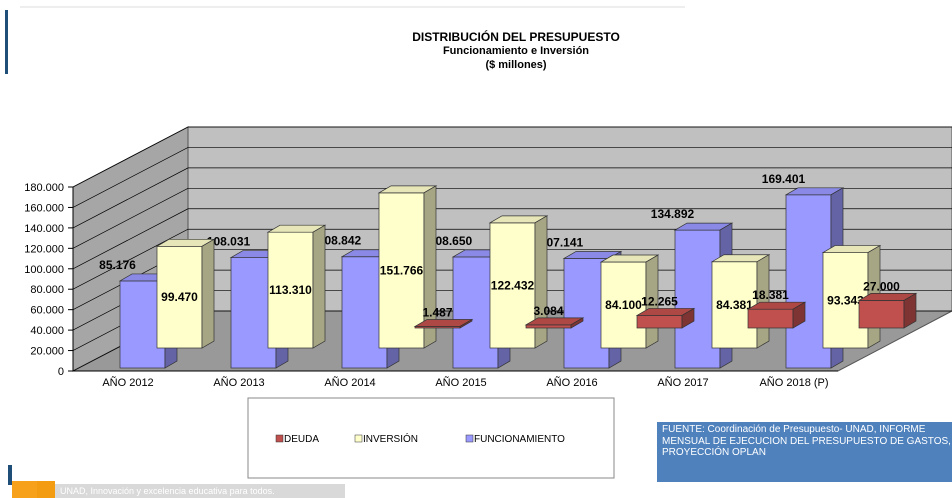 This screenshot has width=952, height=498. Describe the element at coordinates (519, 439) in the screenshot. I see `legend-label: FUNCIONAMIENTO` at that location.